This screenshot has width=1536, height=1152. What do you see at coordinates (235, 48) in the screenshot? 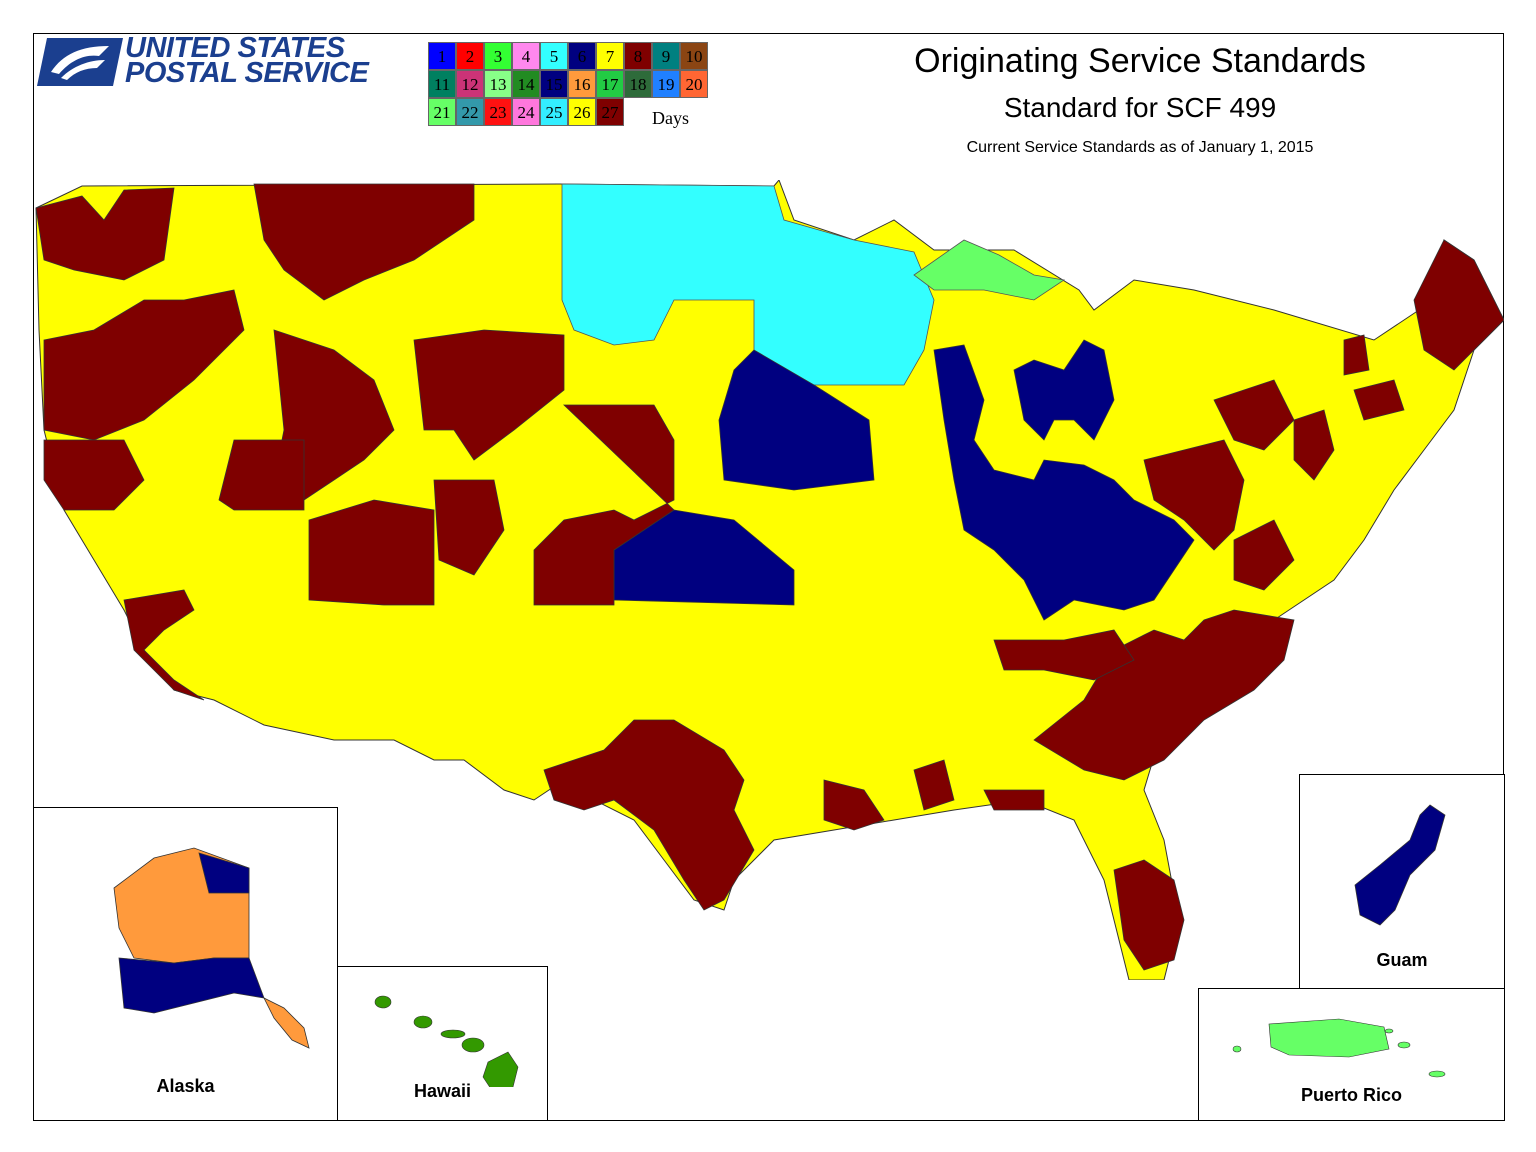
I see `logo-line-1: UNITED STATES` at bounding box center [235, 48].